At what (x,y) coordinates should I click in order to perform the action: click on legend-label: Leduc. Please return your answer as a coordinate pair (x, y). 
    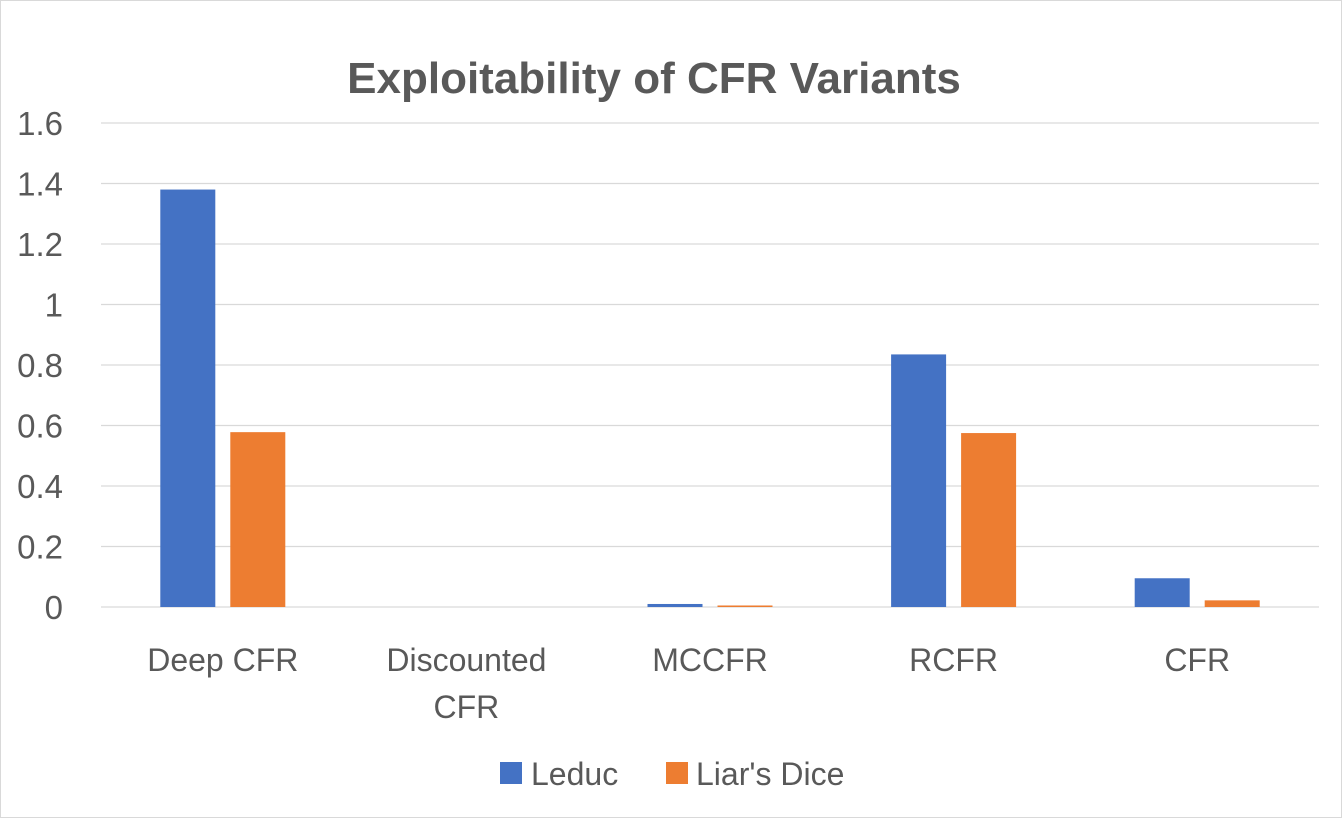
    Looking at the image, I should click on (574, 774).